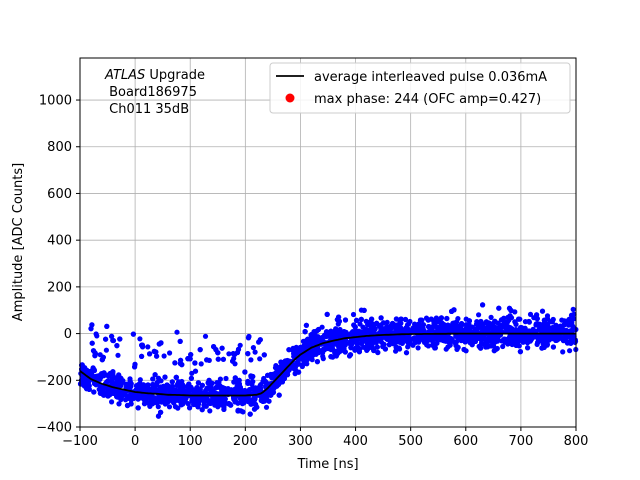 The image size is (640, 480). What do you see at coordinates (410, 441) in the screenshot?
I see `x-tick-label: 500` at bounding box center [410, 441].